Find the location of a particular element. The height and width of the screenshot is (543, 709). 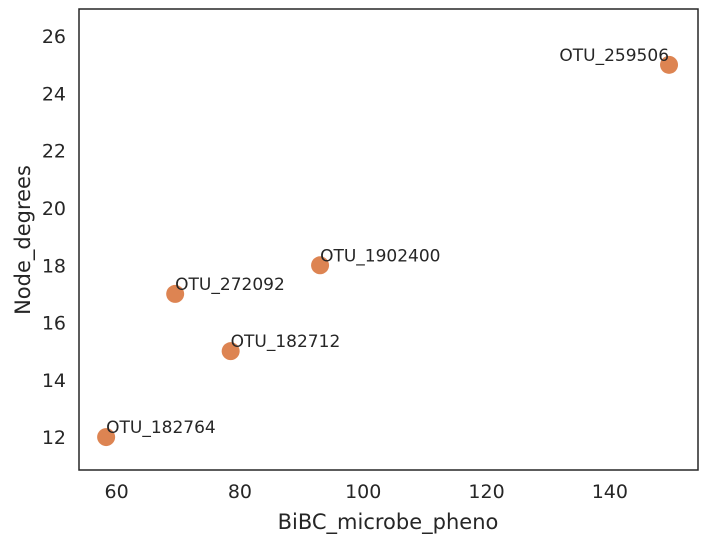

y-tick-label: 14 is located at coordinates (54, 381).